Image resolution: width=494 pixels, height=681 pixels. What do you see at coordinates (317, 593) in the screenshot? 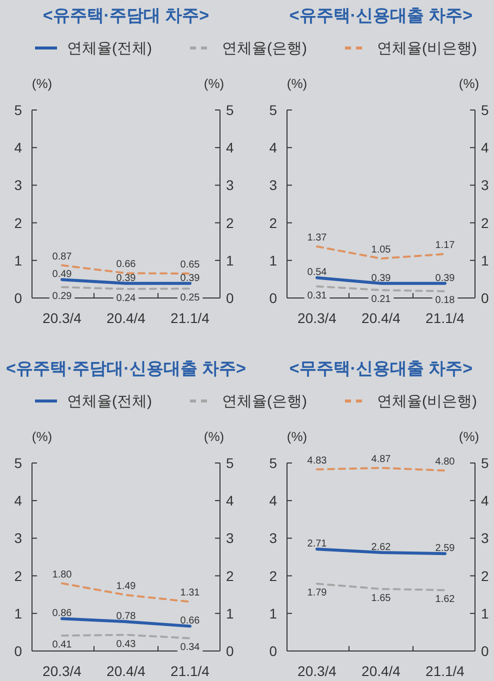
I see `data-label: 1.79` at bounding box center [317, 593].